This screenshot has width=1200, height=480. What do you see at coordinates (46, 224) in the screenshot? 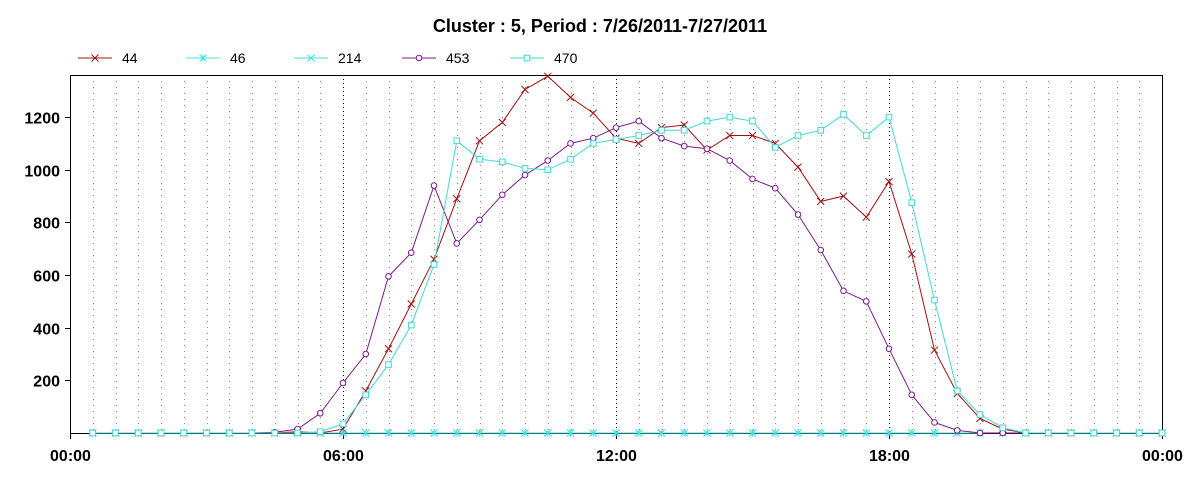
I see `y-tick-label: 800` at bounding box center [46, 224].